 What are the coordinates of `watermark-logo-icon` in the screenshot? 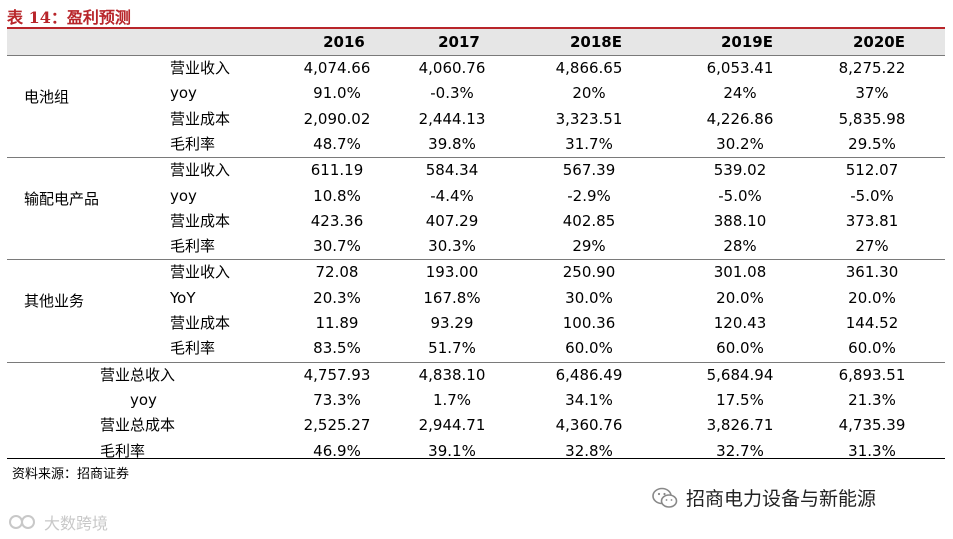 It's located at (22, 522).